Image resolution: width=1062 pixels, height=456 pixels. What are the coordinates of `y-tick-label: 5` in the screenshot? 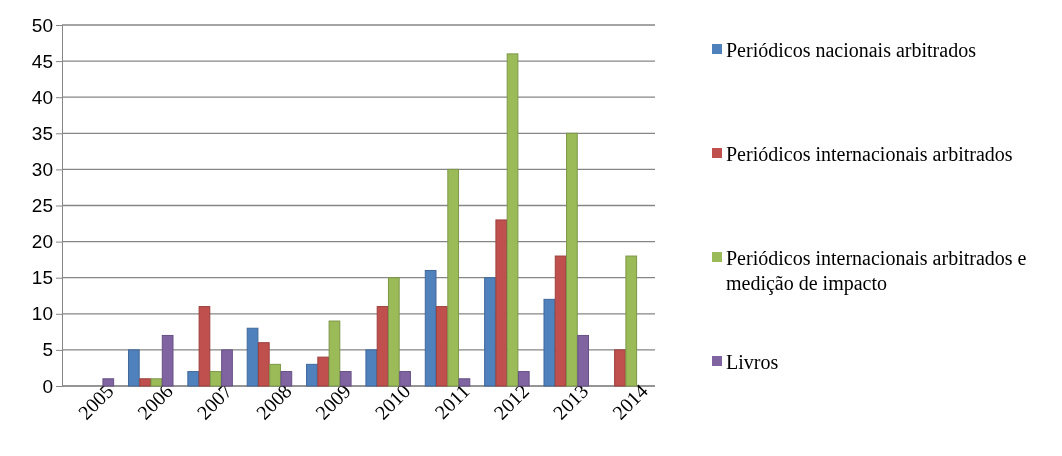 It's located at (47, 350).